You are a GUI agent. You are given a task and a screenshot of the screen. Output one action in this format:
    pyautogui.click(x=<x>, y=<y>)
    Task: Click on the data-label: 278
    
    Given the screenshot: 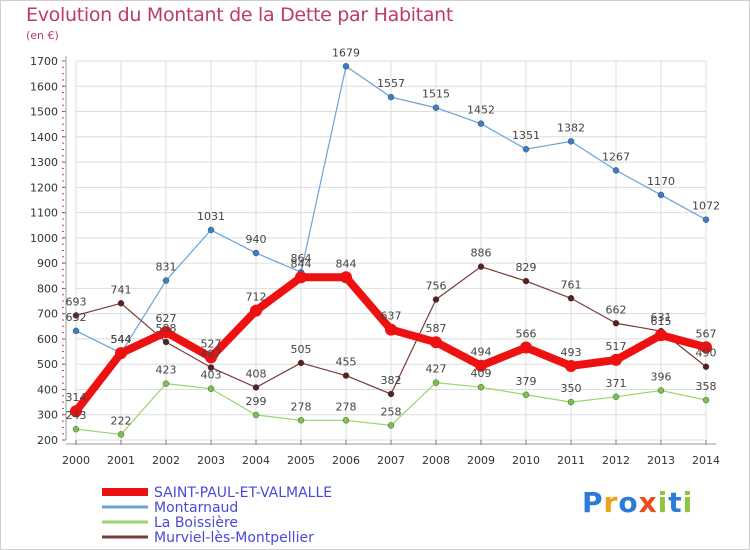 What is the action you would take?
    pyautogui.click(x=346, y=406)
    